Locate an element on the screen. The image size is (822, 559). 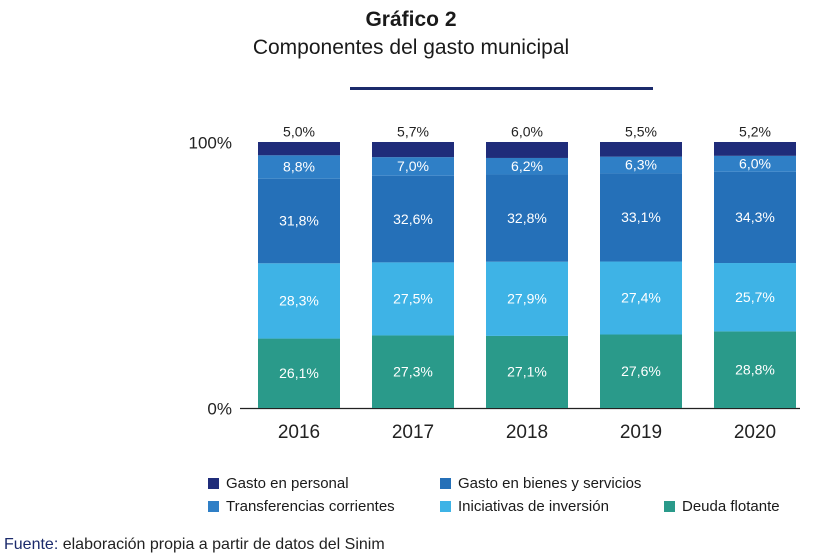
title-underline is located at coordinates (501, 88).